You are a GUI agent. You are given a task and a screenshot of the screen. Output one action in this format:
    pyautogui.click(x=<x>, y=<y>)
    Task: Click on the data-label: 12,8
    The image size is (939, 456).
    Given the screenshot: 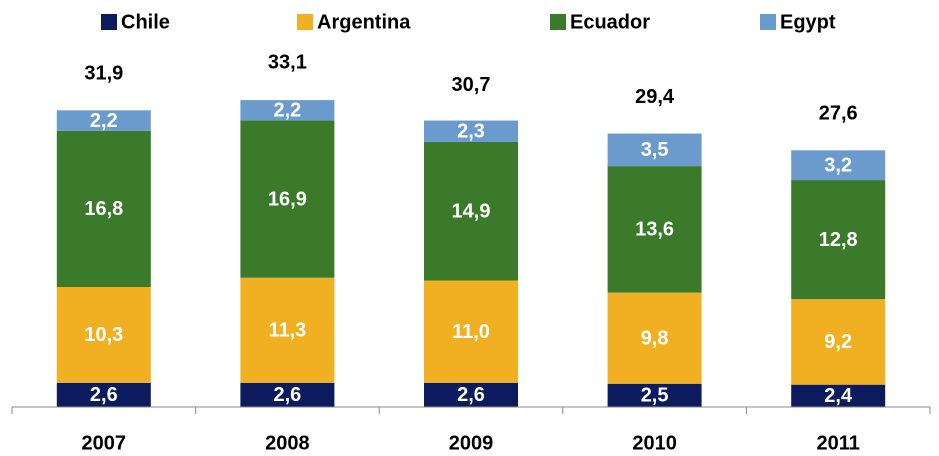 What is the action you would take?
    pyautogui.click(x=838, y=240)
    